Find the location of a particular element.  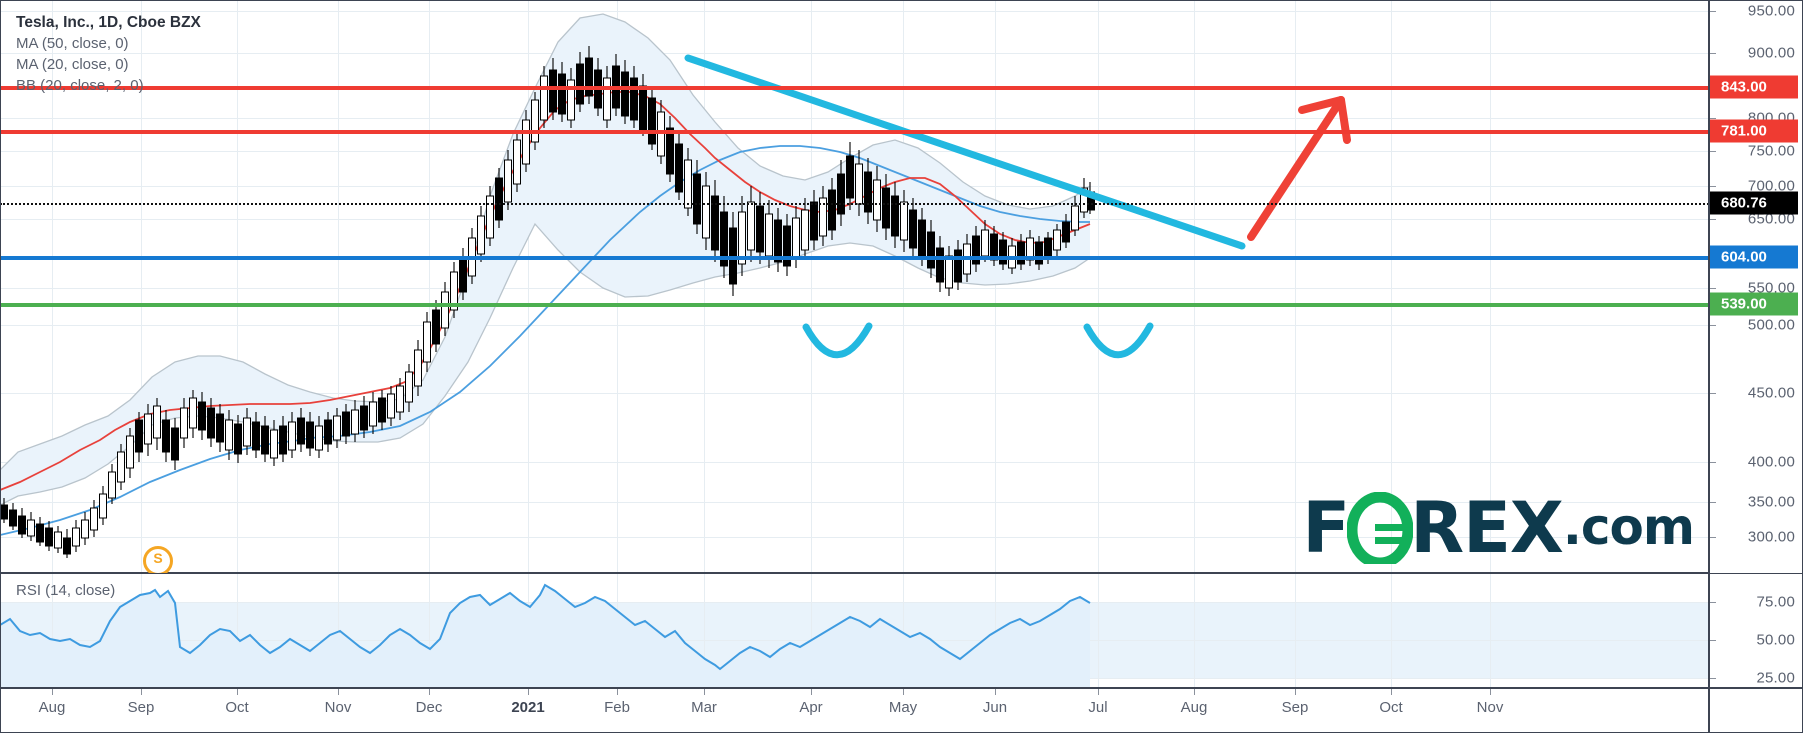

logo-dotcom: .com is located at coordinates (1628, 527).